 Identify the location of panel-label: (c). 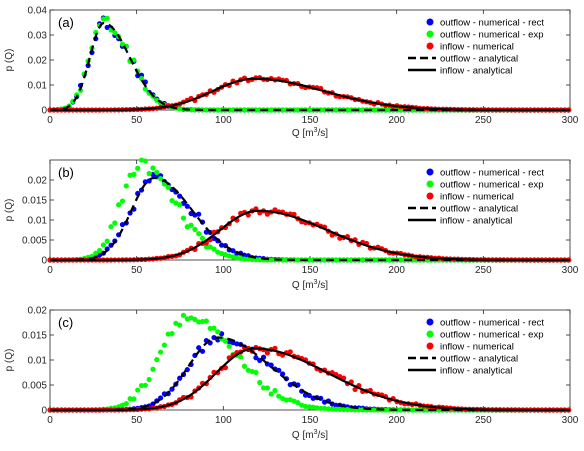
(65, 322).